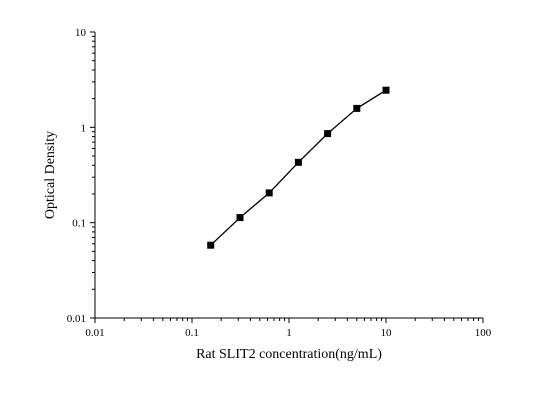  What do you see at coordinates (387, 333) in the screenshot?
I see `x-tick-label: 10` at bounding box center [387, 333].